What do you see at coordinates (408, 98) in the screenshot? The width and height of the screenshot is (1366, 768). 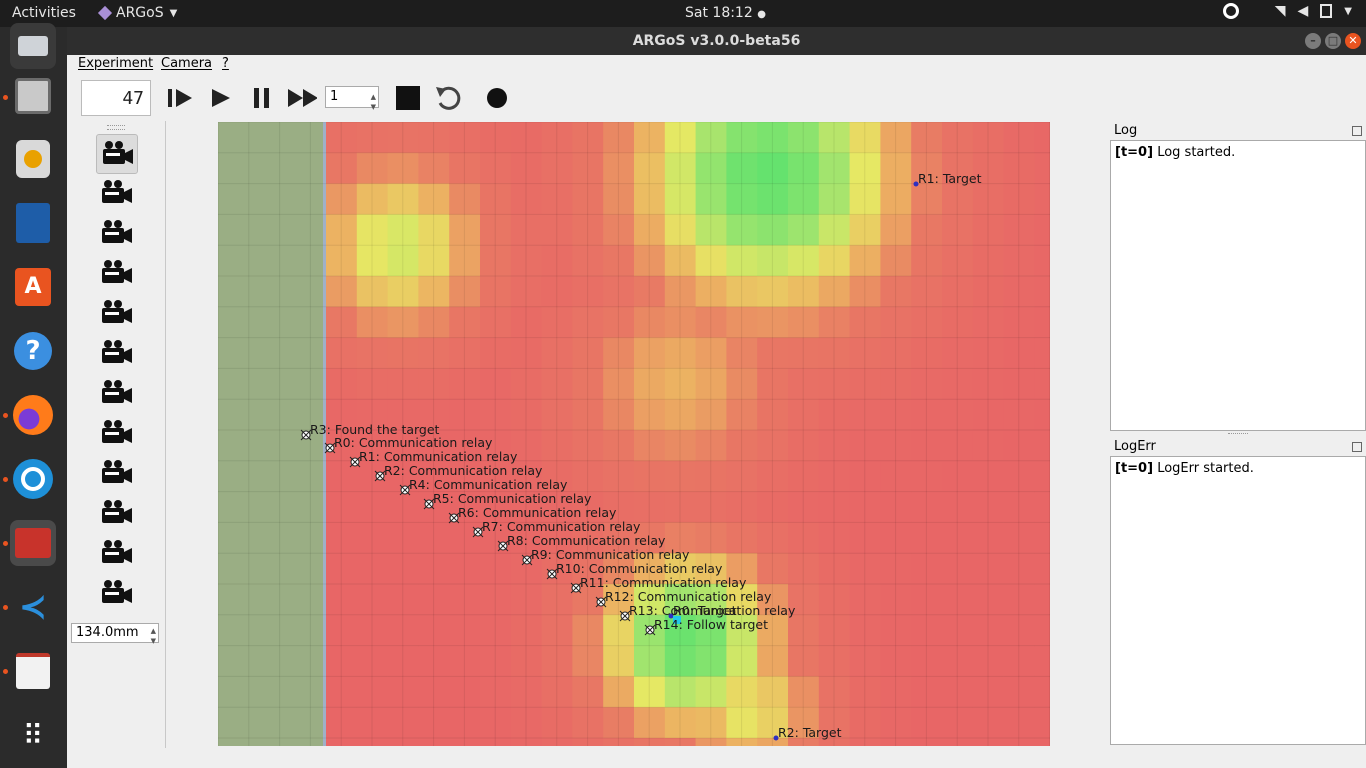 I see `terminate-button` at bounding box center [408, 98].